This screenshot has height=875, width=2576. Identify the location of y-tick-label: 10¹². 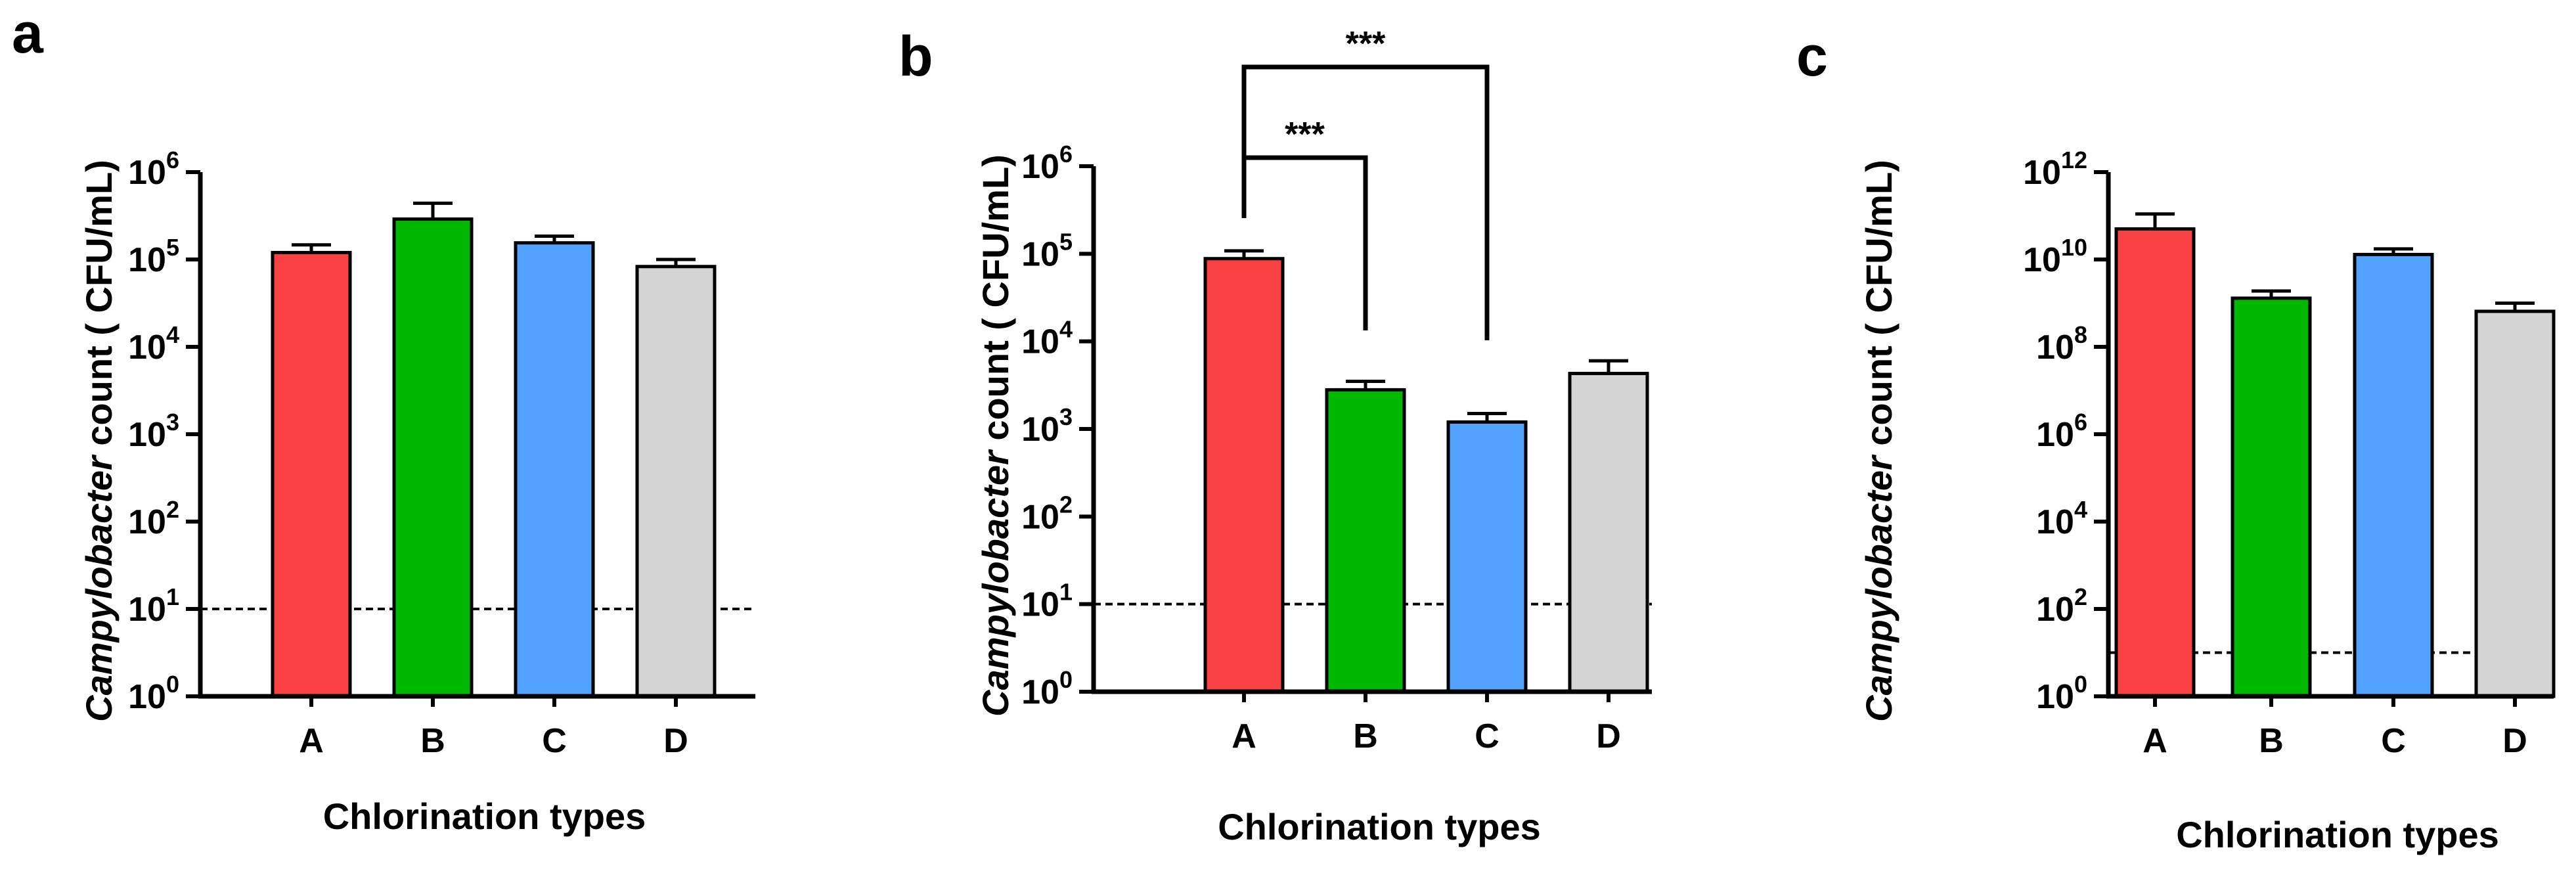
(2055, 169).